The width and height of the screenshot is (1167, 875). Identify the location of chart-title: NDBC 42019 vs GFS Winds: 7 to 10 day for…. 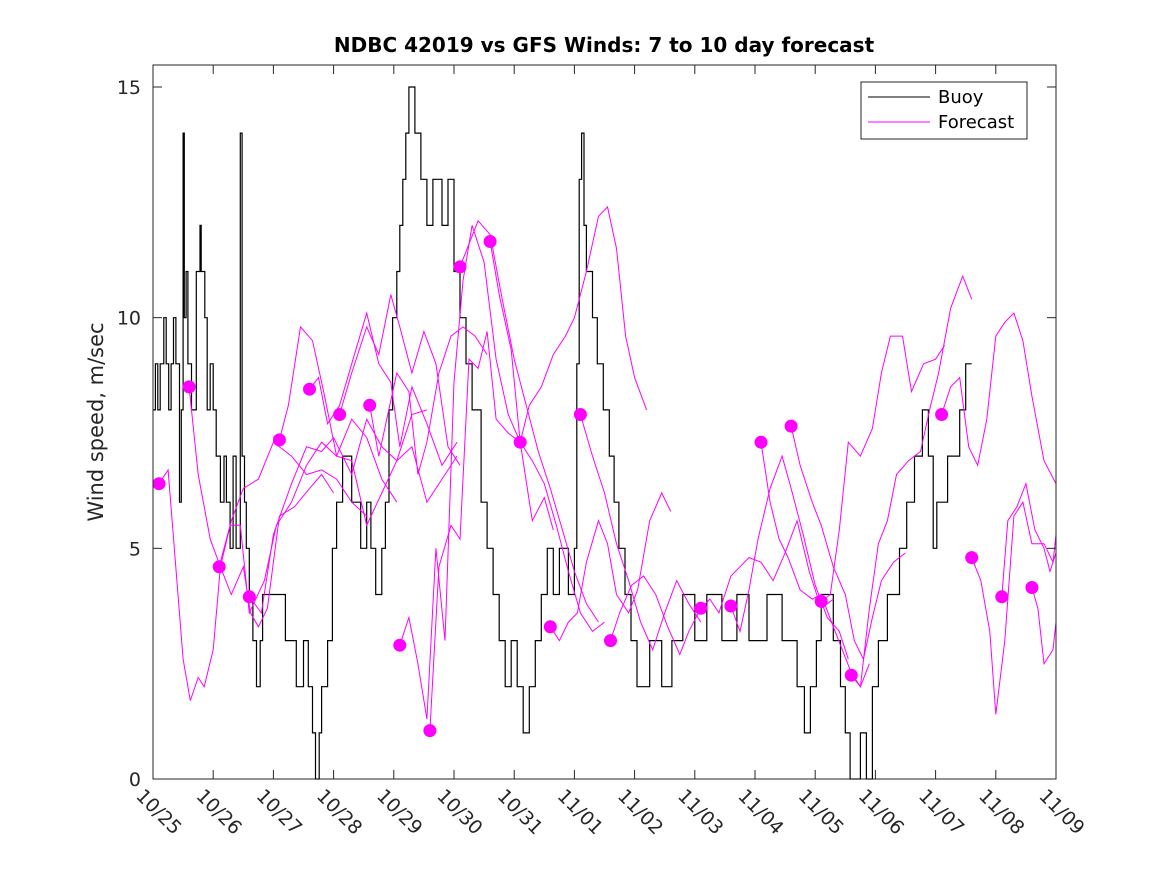
(604, 45).